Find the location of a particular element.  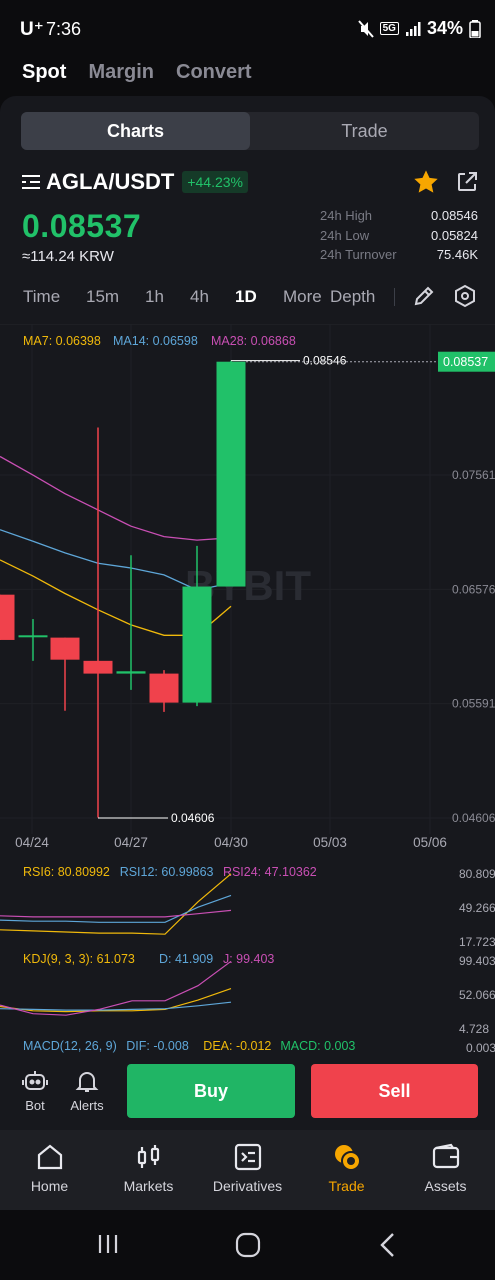

pencil-icon is located at coordinates (424, 296).